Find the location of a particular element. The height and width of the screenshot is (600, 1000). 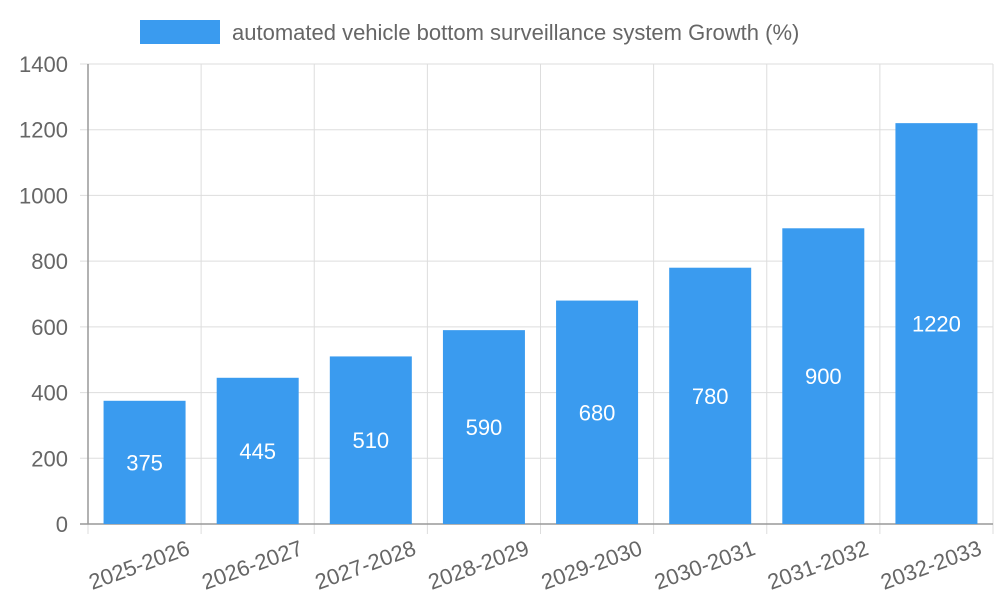

x-tick-label: 2027-2028 is located at coordinates (365, 564).